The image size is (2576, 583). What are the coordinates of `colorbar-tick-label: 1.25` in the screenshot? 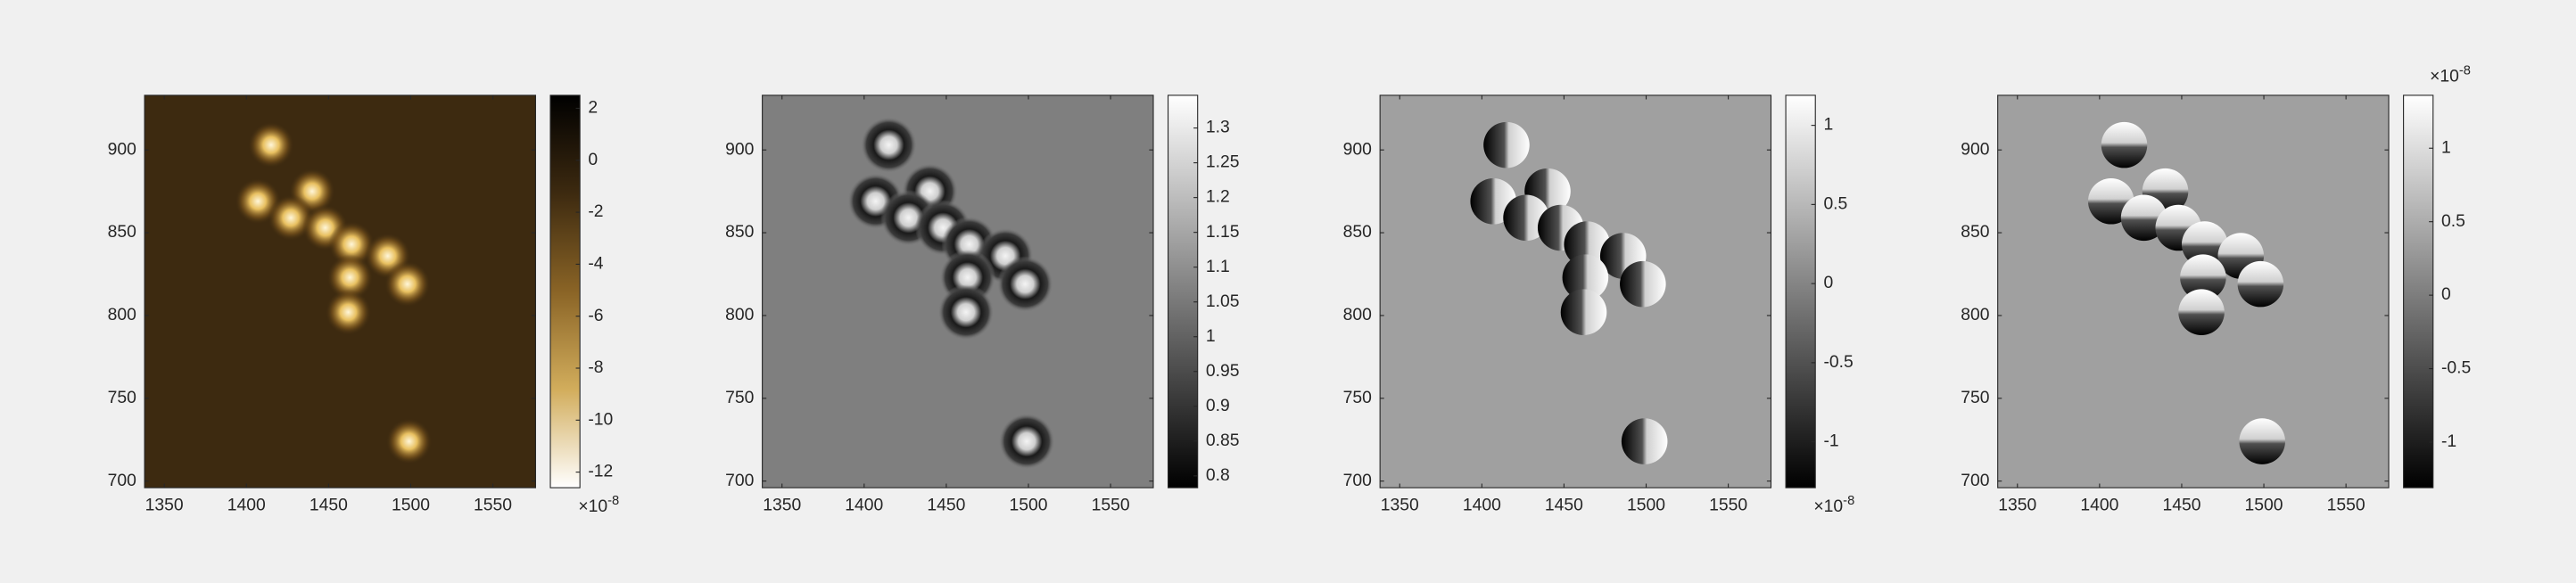 It's located at (1223, 162).